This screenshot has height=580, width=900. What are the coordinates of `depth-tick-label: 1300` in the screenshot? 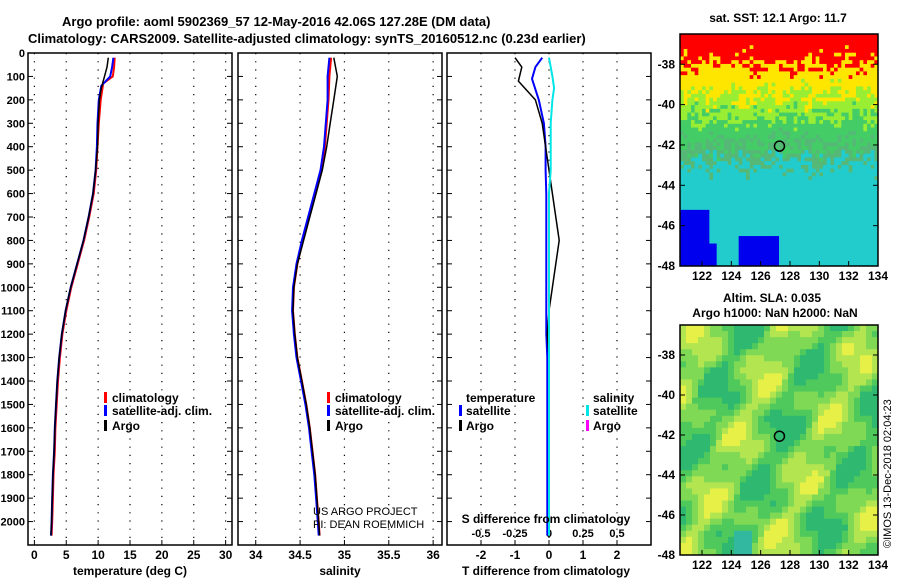 It's located at (13, 359).